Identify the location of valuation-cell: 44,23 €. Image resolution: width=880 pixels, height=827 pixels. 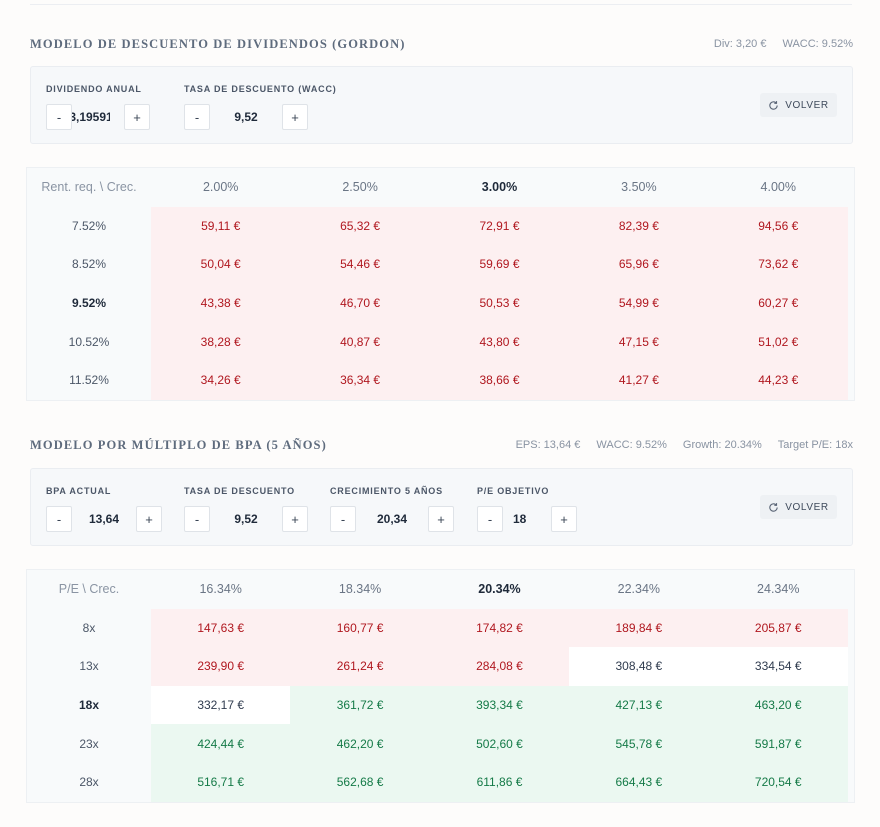
(778, 380).